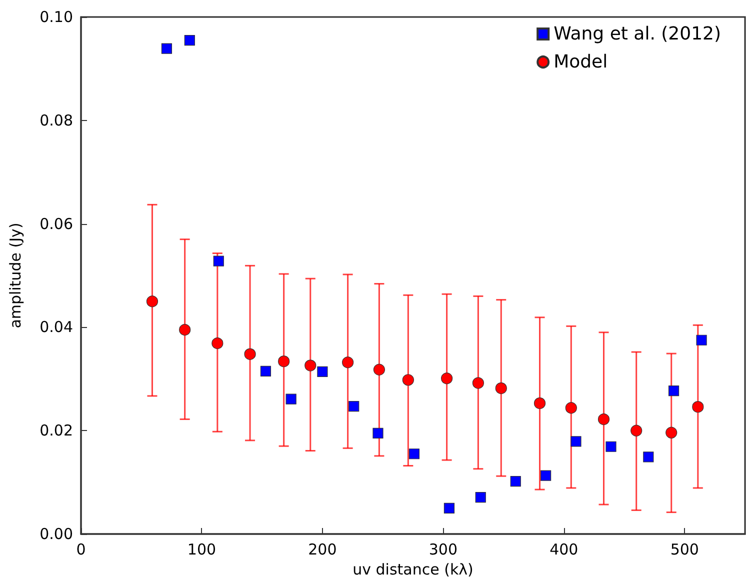 The image size is (746, 582). I want to click on x-tick-label: 300, so click(443, 549).